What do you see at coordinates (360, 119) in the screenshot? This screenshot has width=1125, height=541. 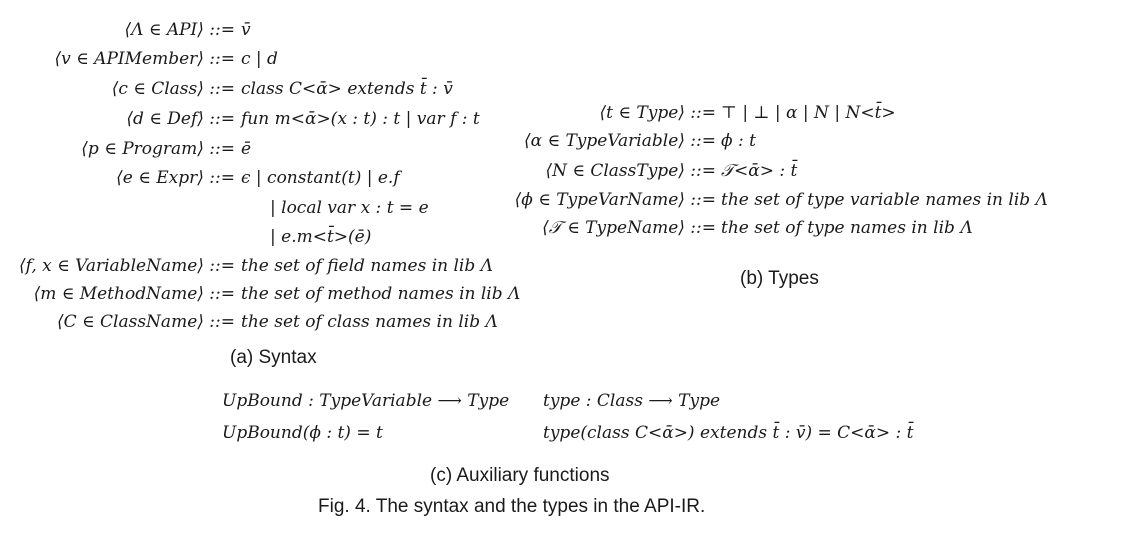 I see `syntax-rhs: fun m<ᾱ>(x : t) : t | var f : t` at bounding box center [360, 119].